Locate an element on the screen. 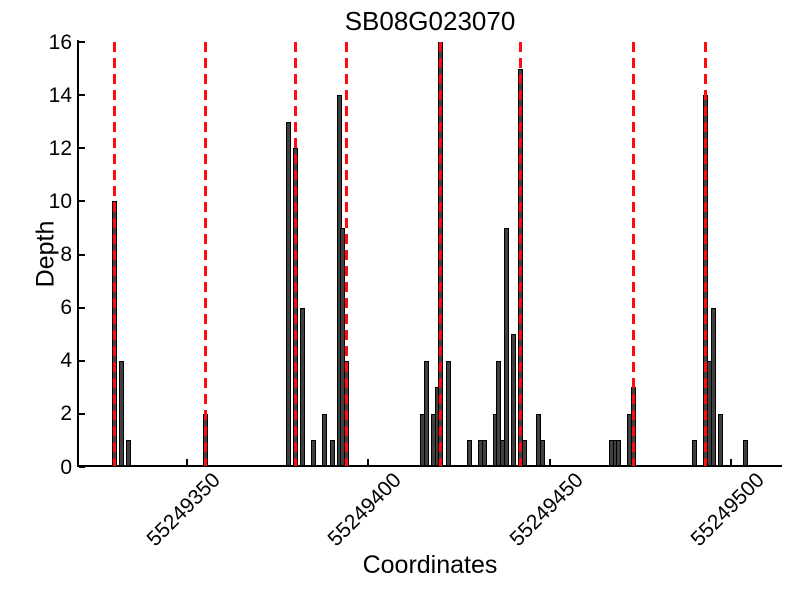 This screenshot has height=600, width=800. x-tick-label-text: 55249350 is located at coordinates (183, 509).